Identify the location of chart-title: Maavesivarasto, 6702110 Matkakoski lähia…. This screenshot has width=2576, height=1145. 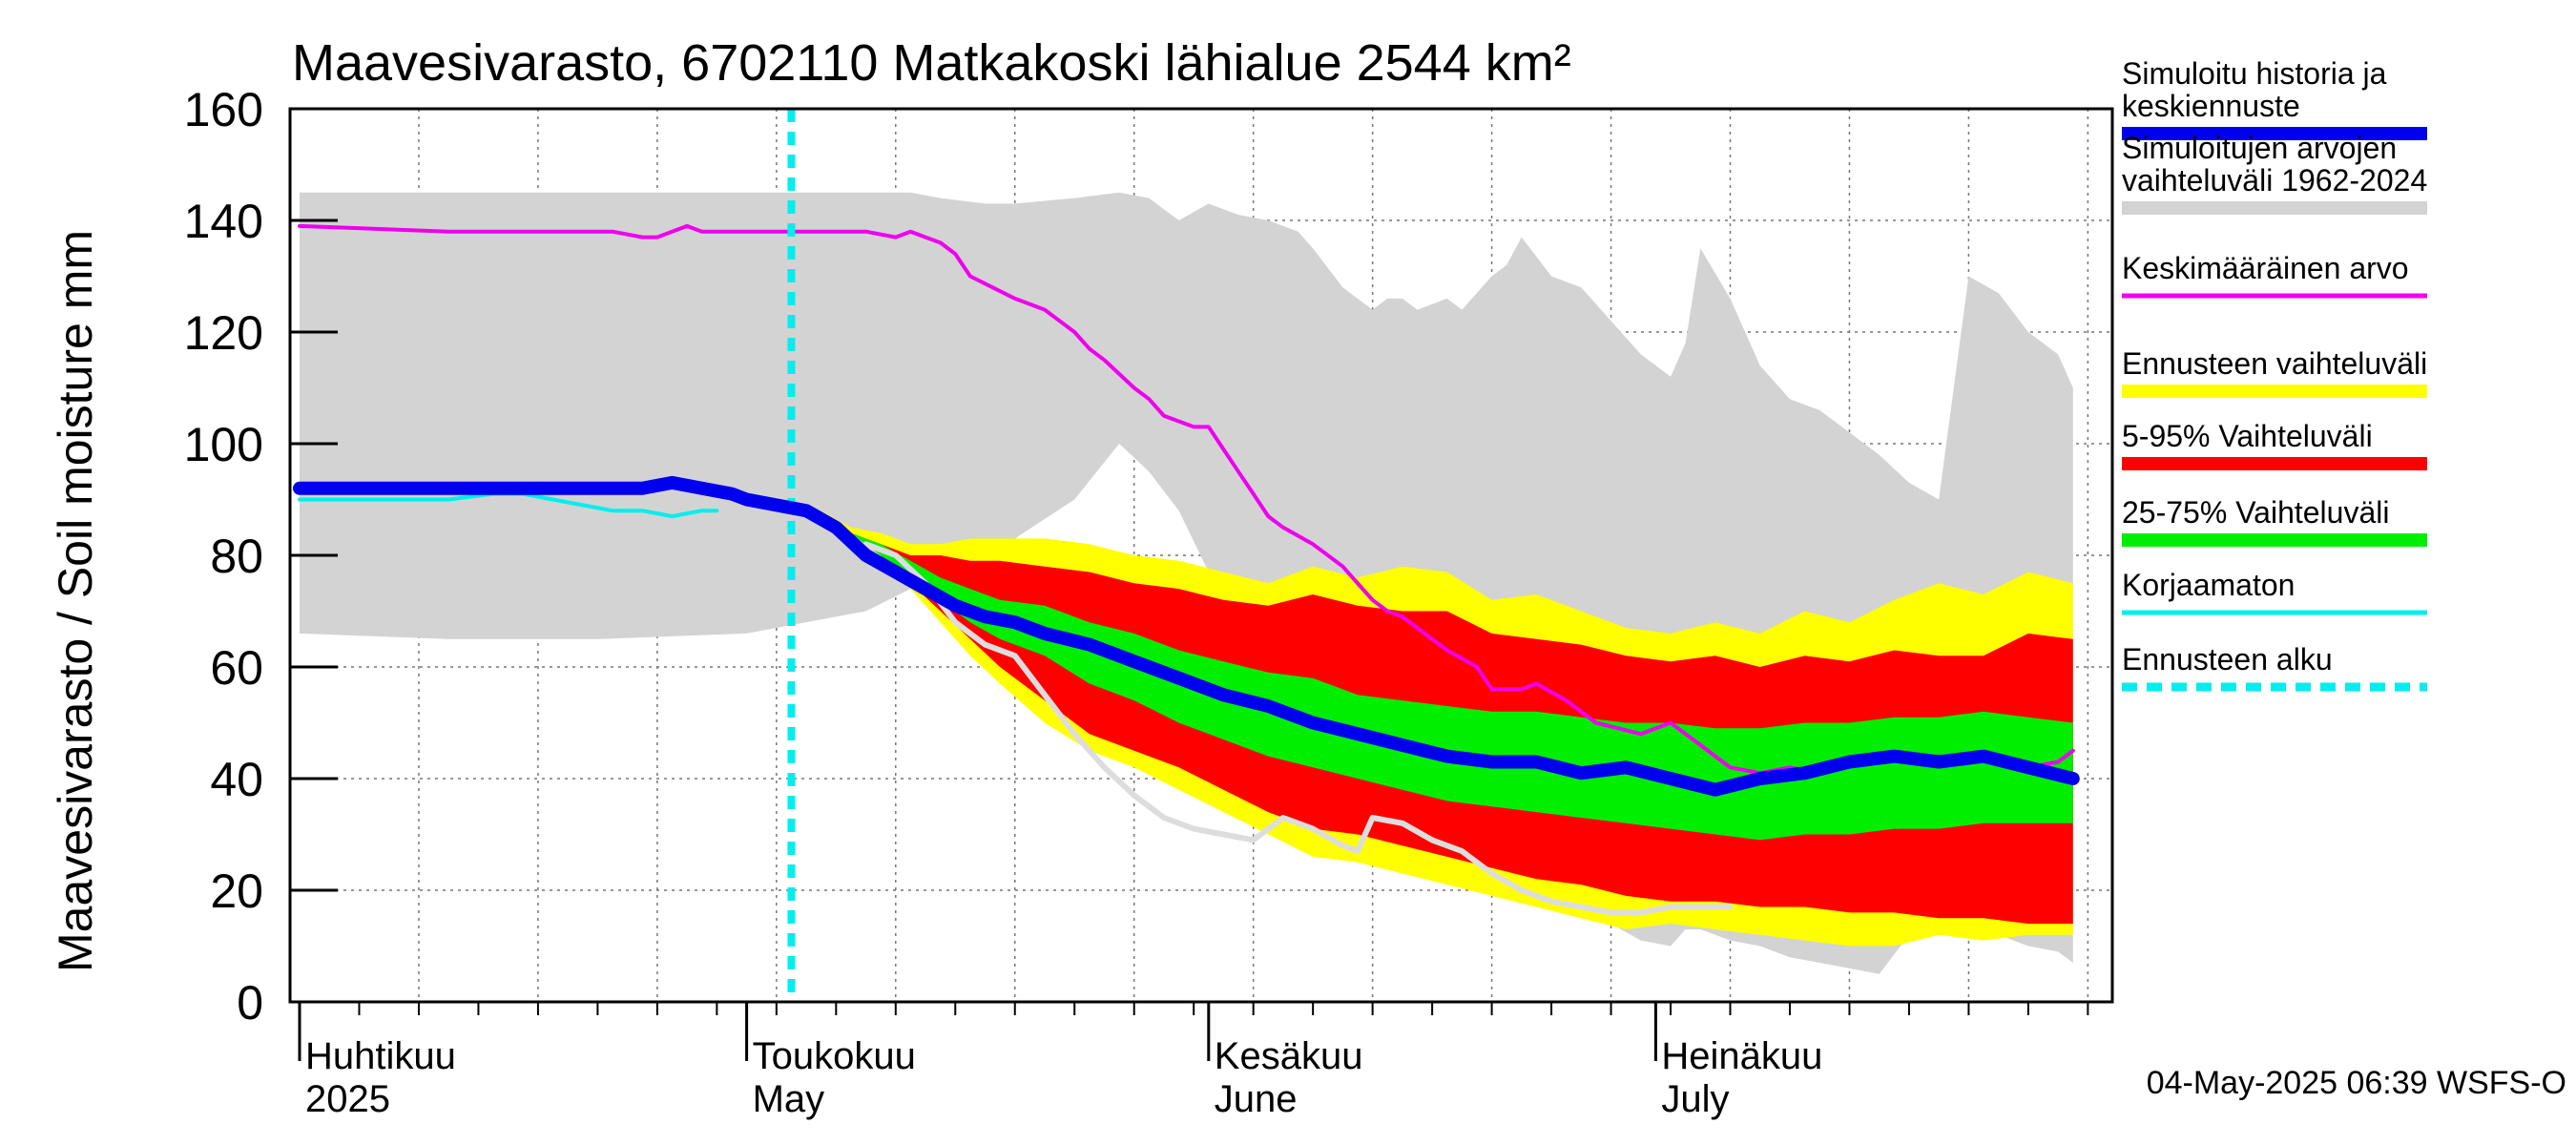
(931, 63).